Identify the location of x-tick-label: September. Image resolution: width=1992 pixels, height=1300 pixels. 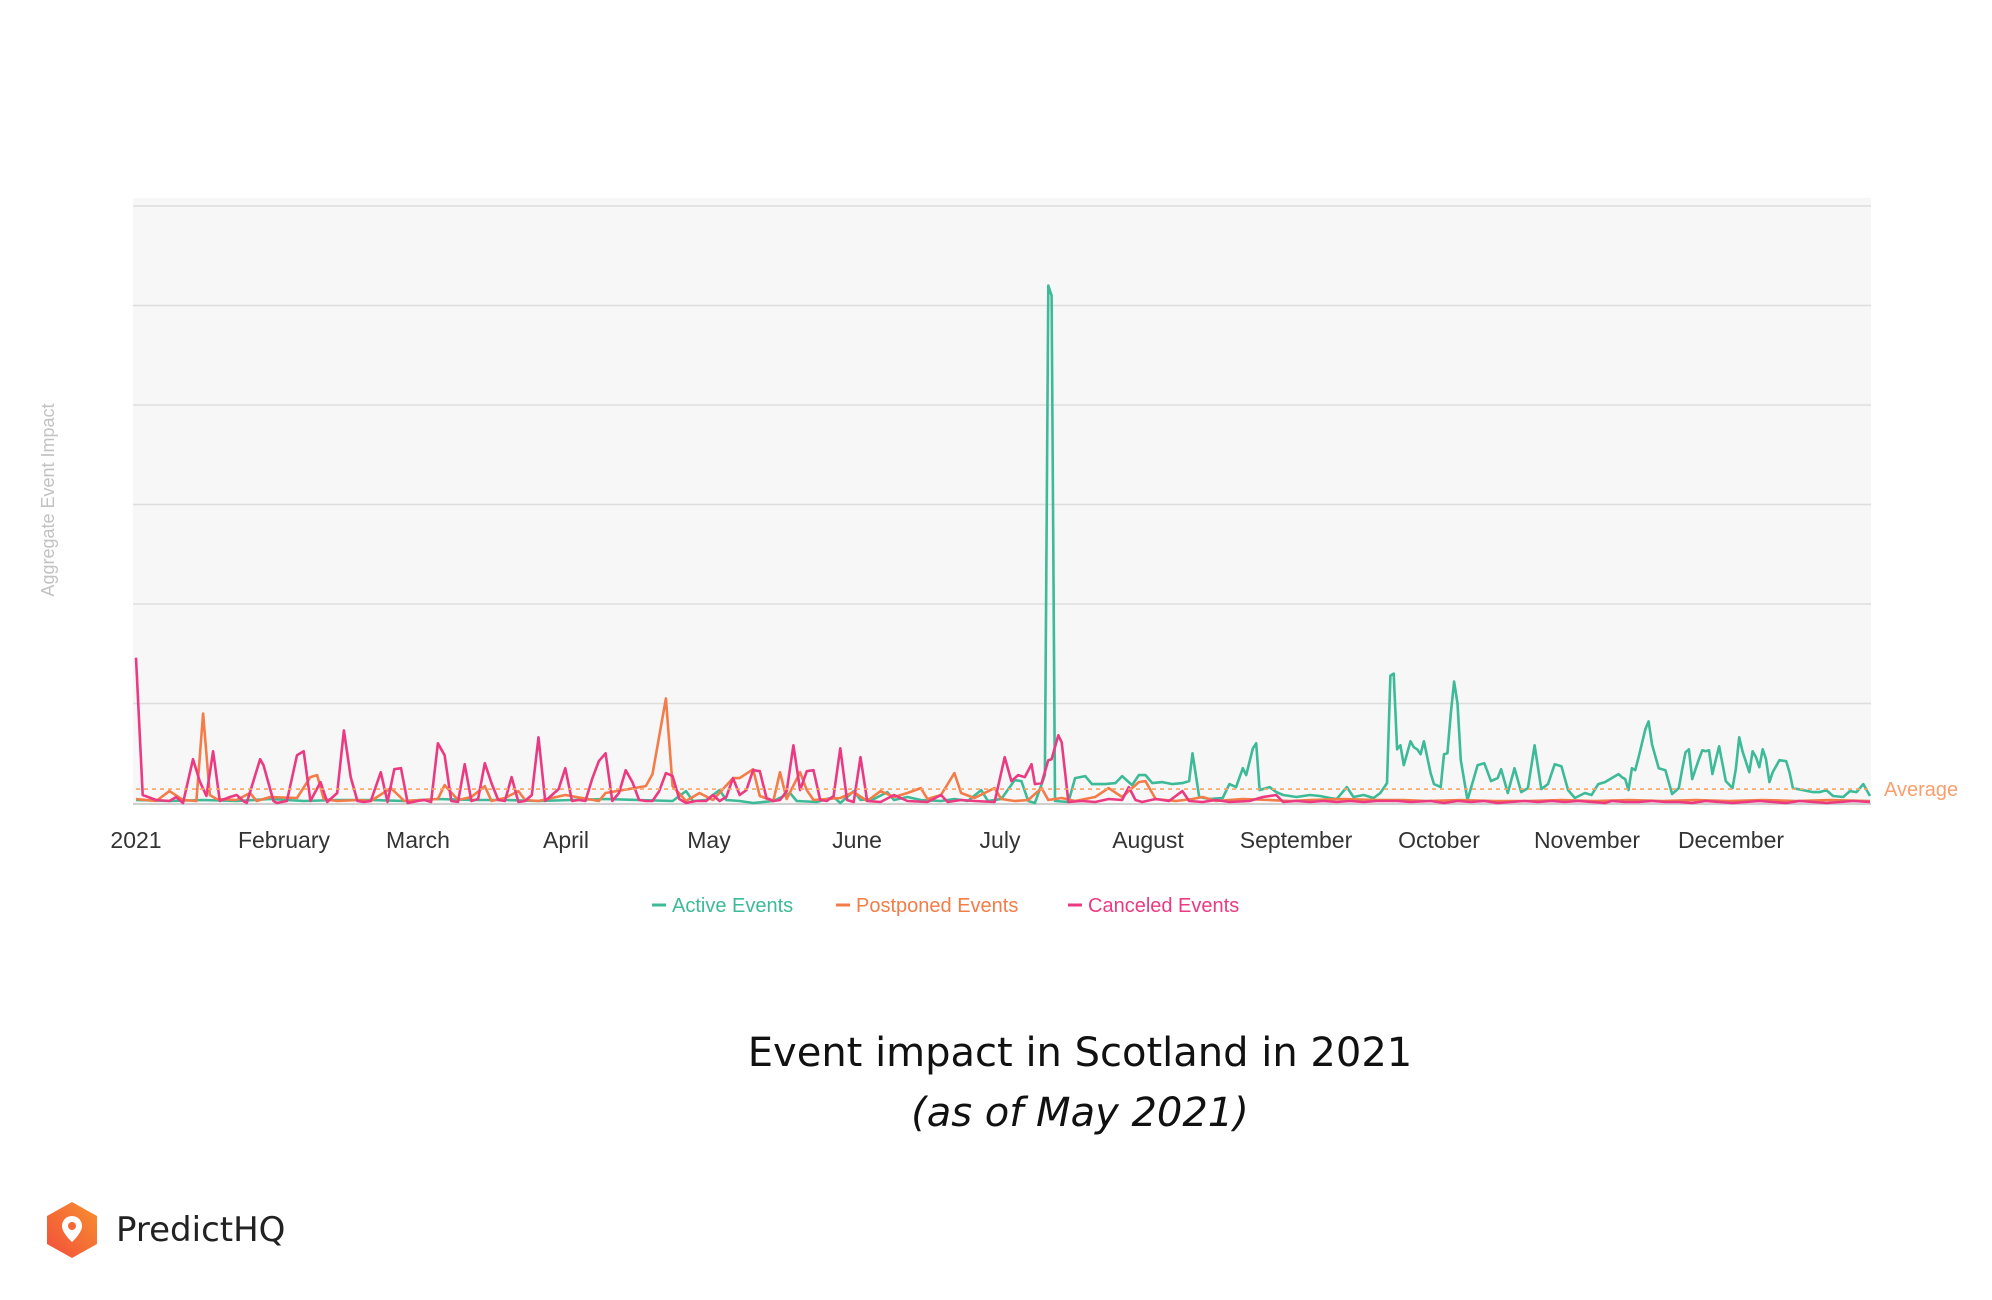
(1296, 840).